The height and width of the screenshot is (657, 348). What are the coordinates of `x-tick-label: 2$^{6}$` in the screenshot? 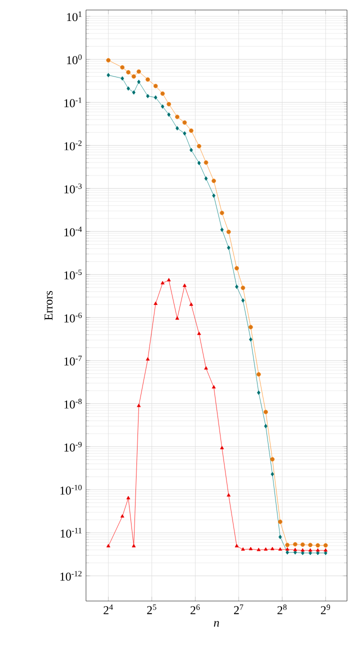 It's located at (195, 609).